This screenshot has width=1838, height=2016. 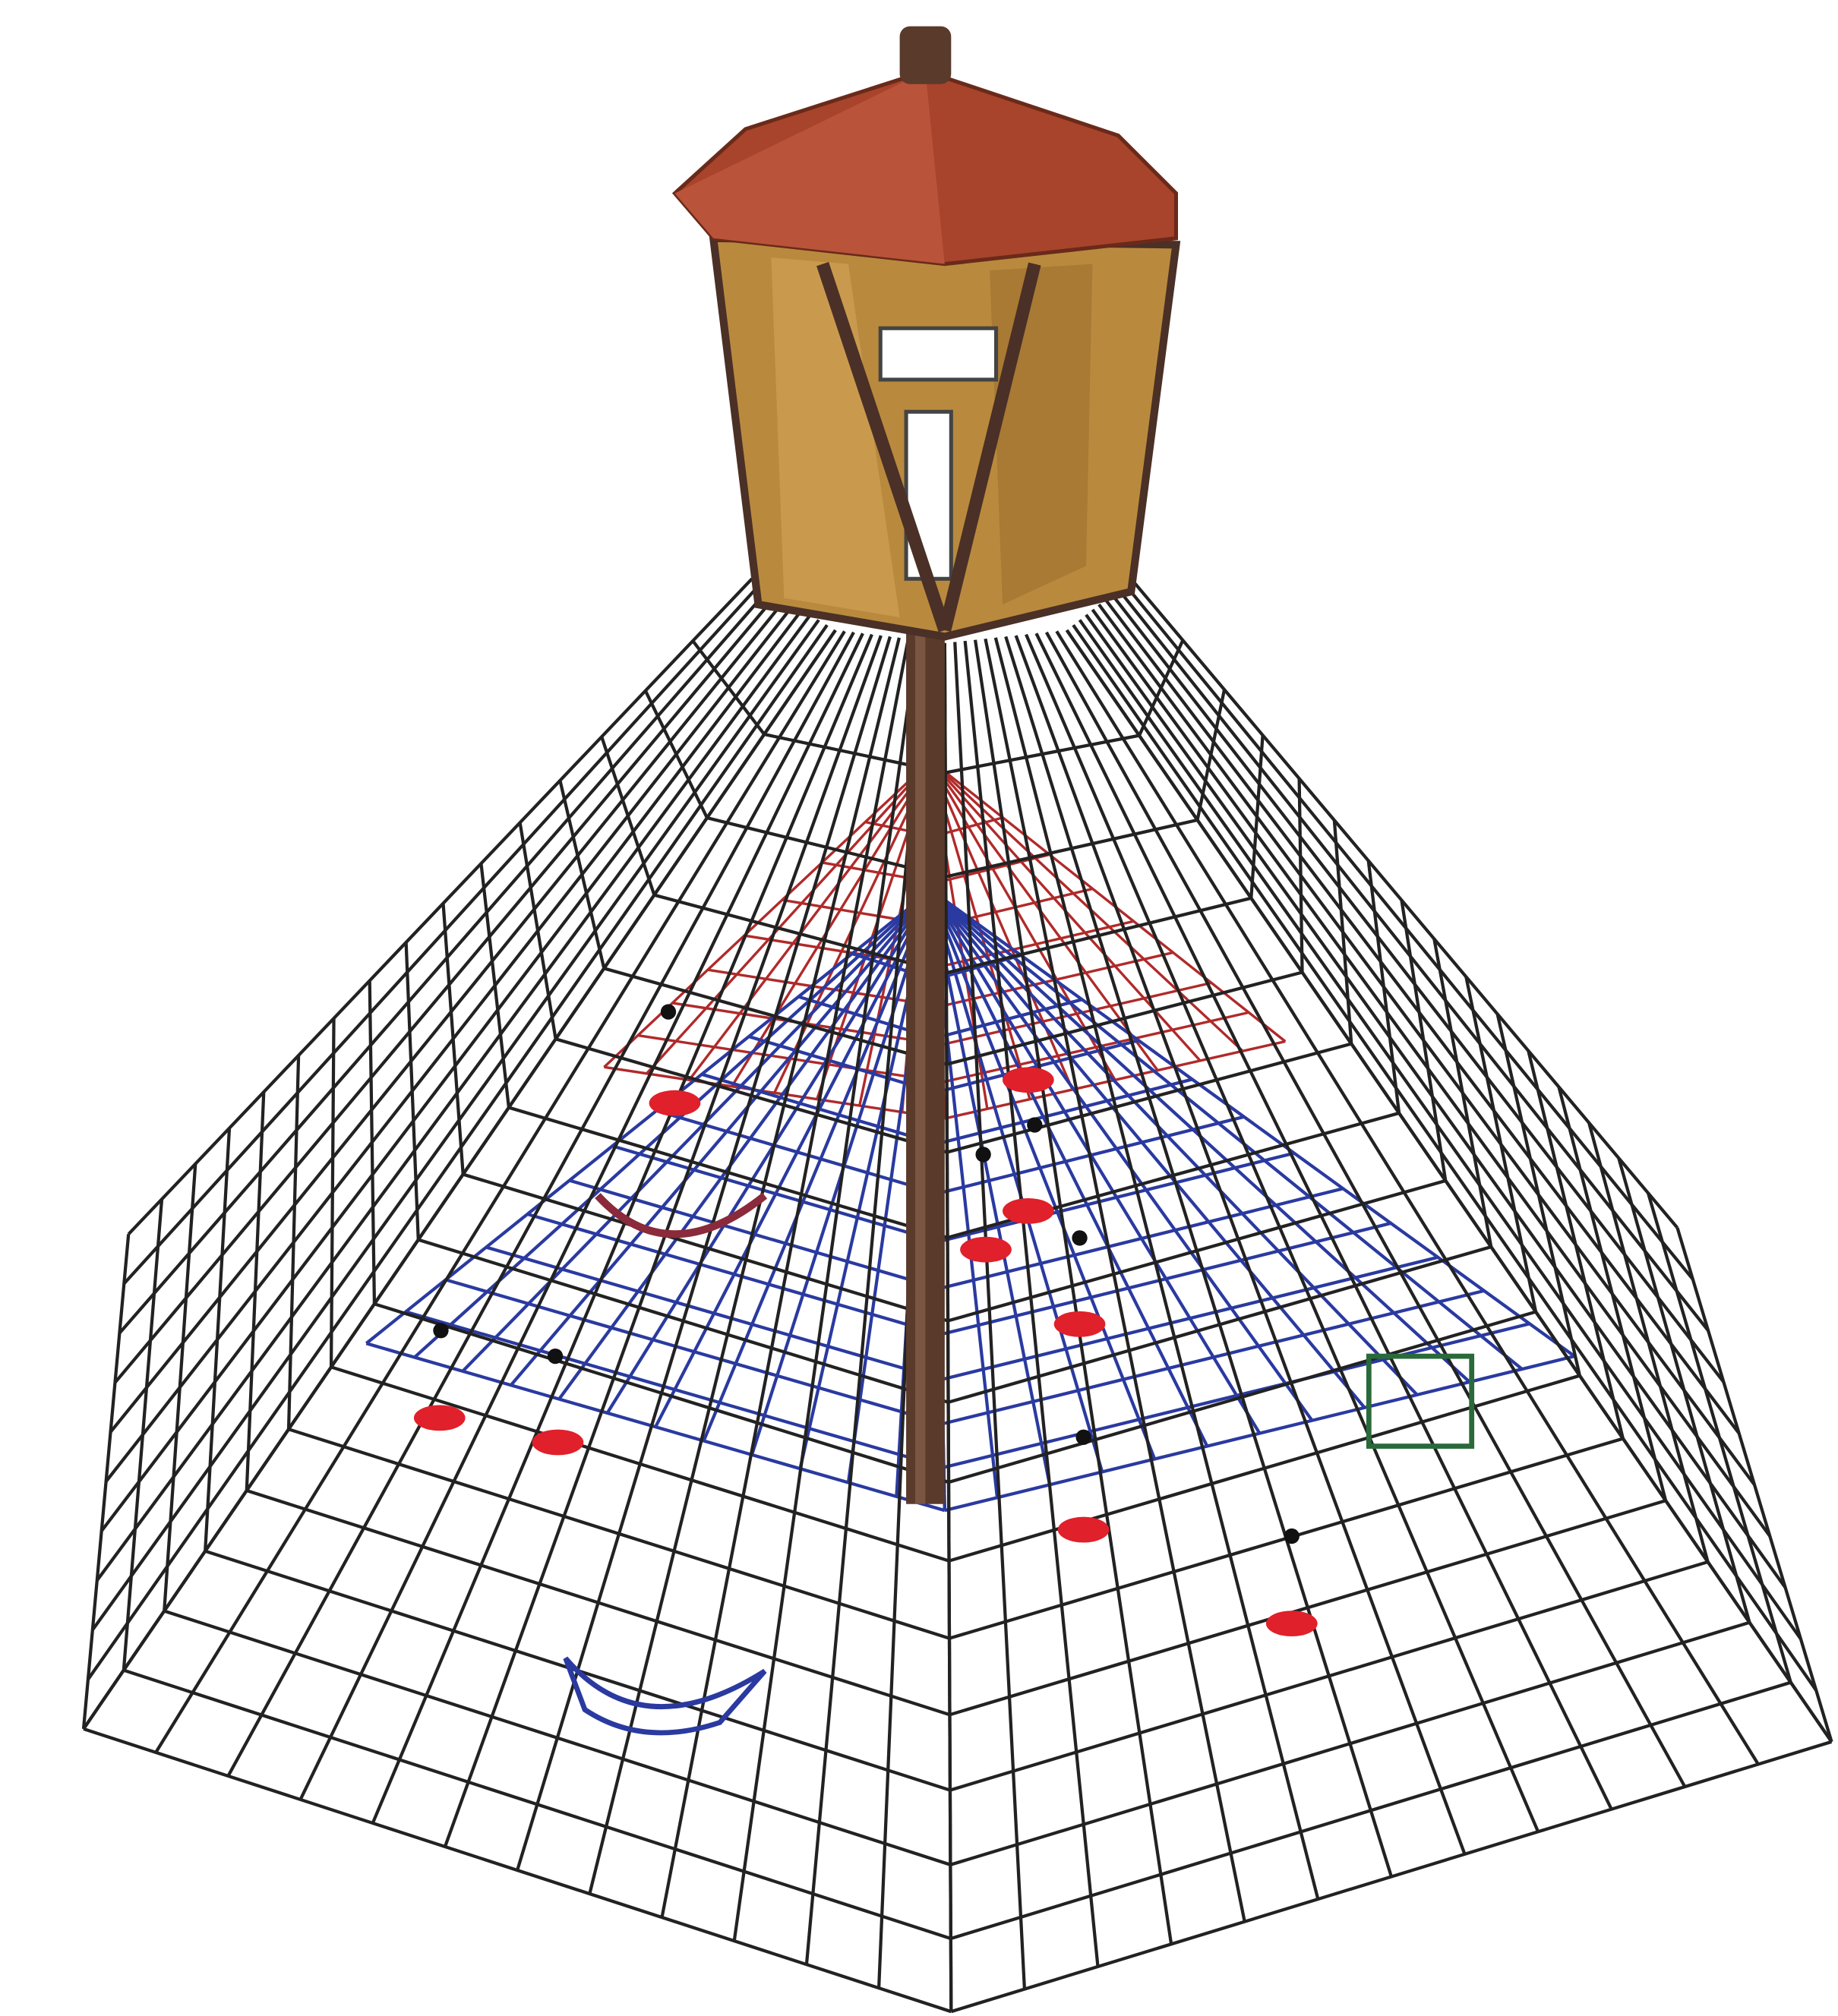 I want to click on tower-panel, so click(x=1041, y=434).